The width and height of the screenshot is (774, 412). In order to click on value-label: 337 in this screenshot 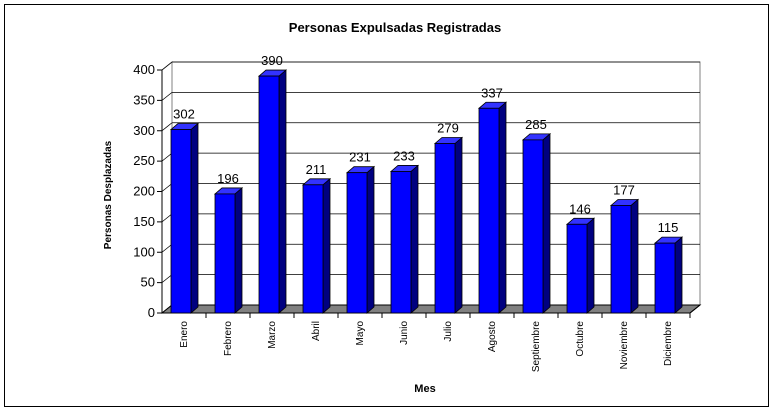, I will do `click(492, 92)`.